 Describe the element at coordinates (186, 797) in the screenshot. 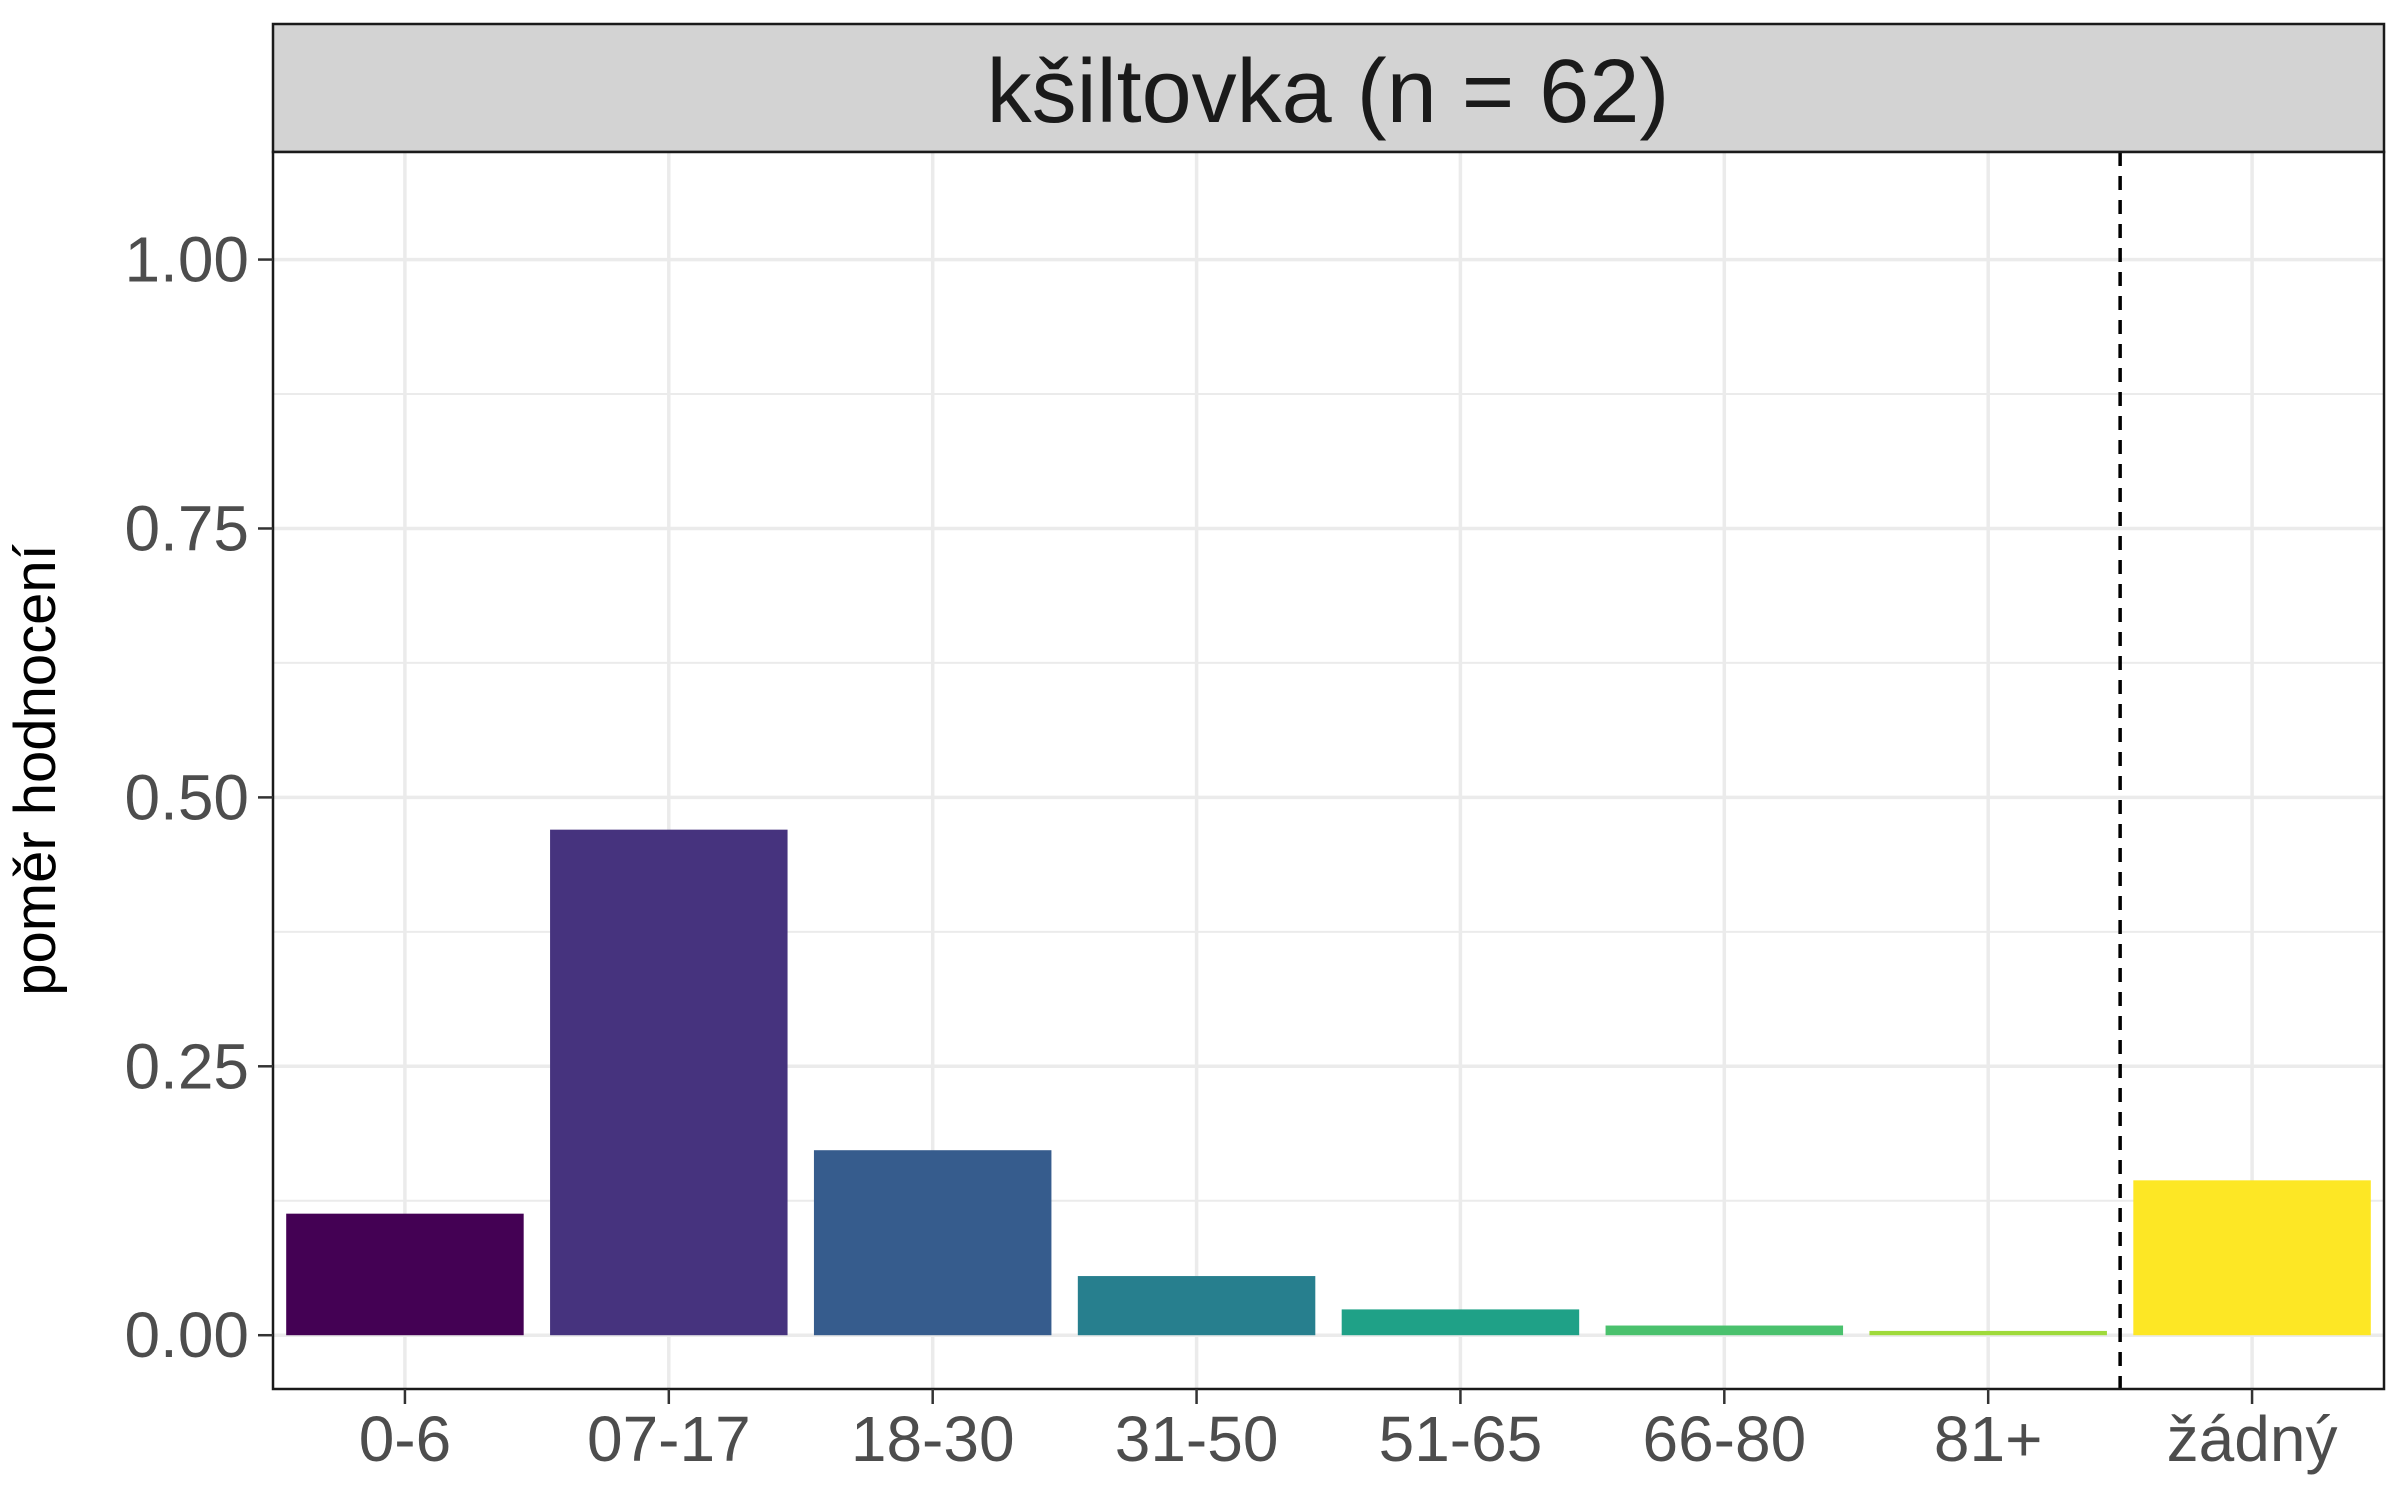

I see `y-tick-label: 0.50` at that location.